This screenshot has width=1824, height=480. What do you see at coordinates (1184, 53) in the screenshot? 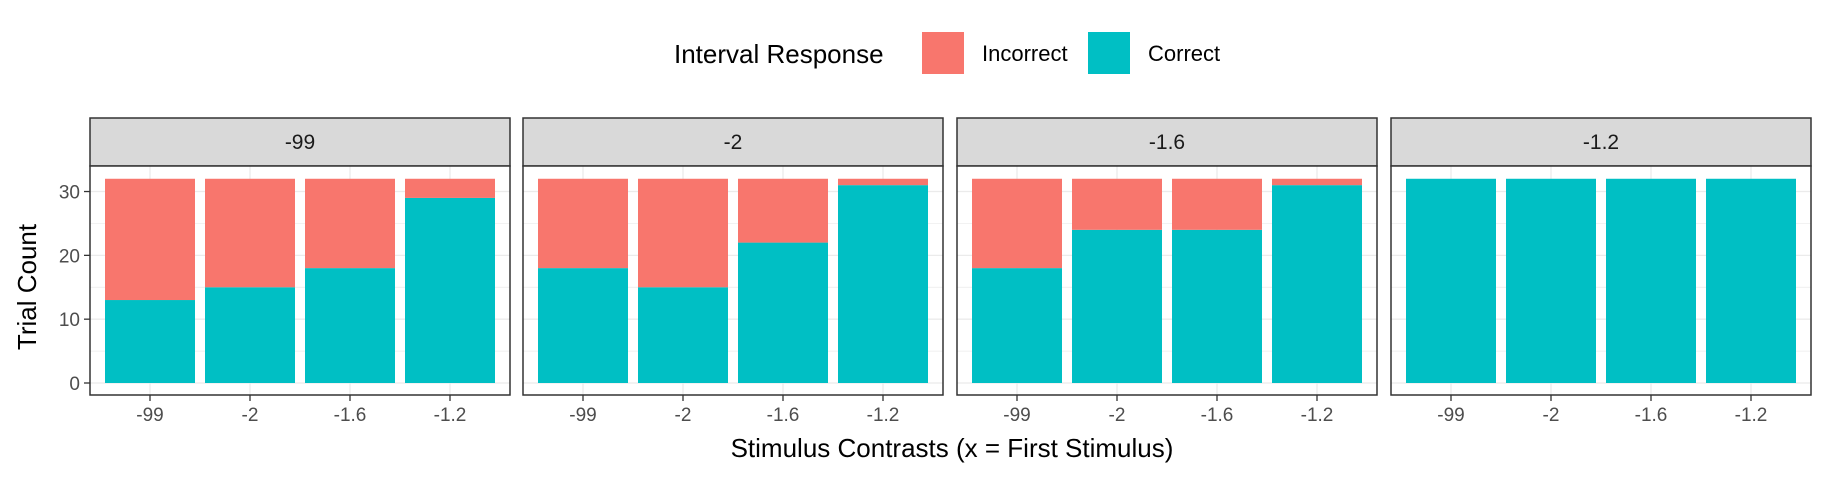
I see `legend-label-correct: Correct` at bounding box center [1184, 53].